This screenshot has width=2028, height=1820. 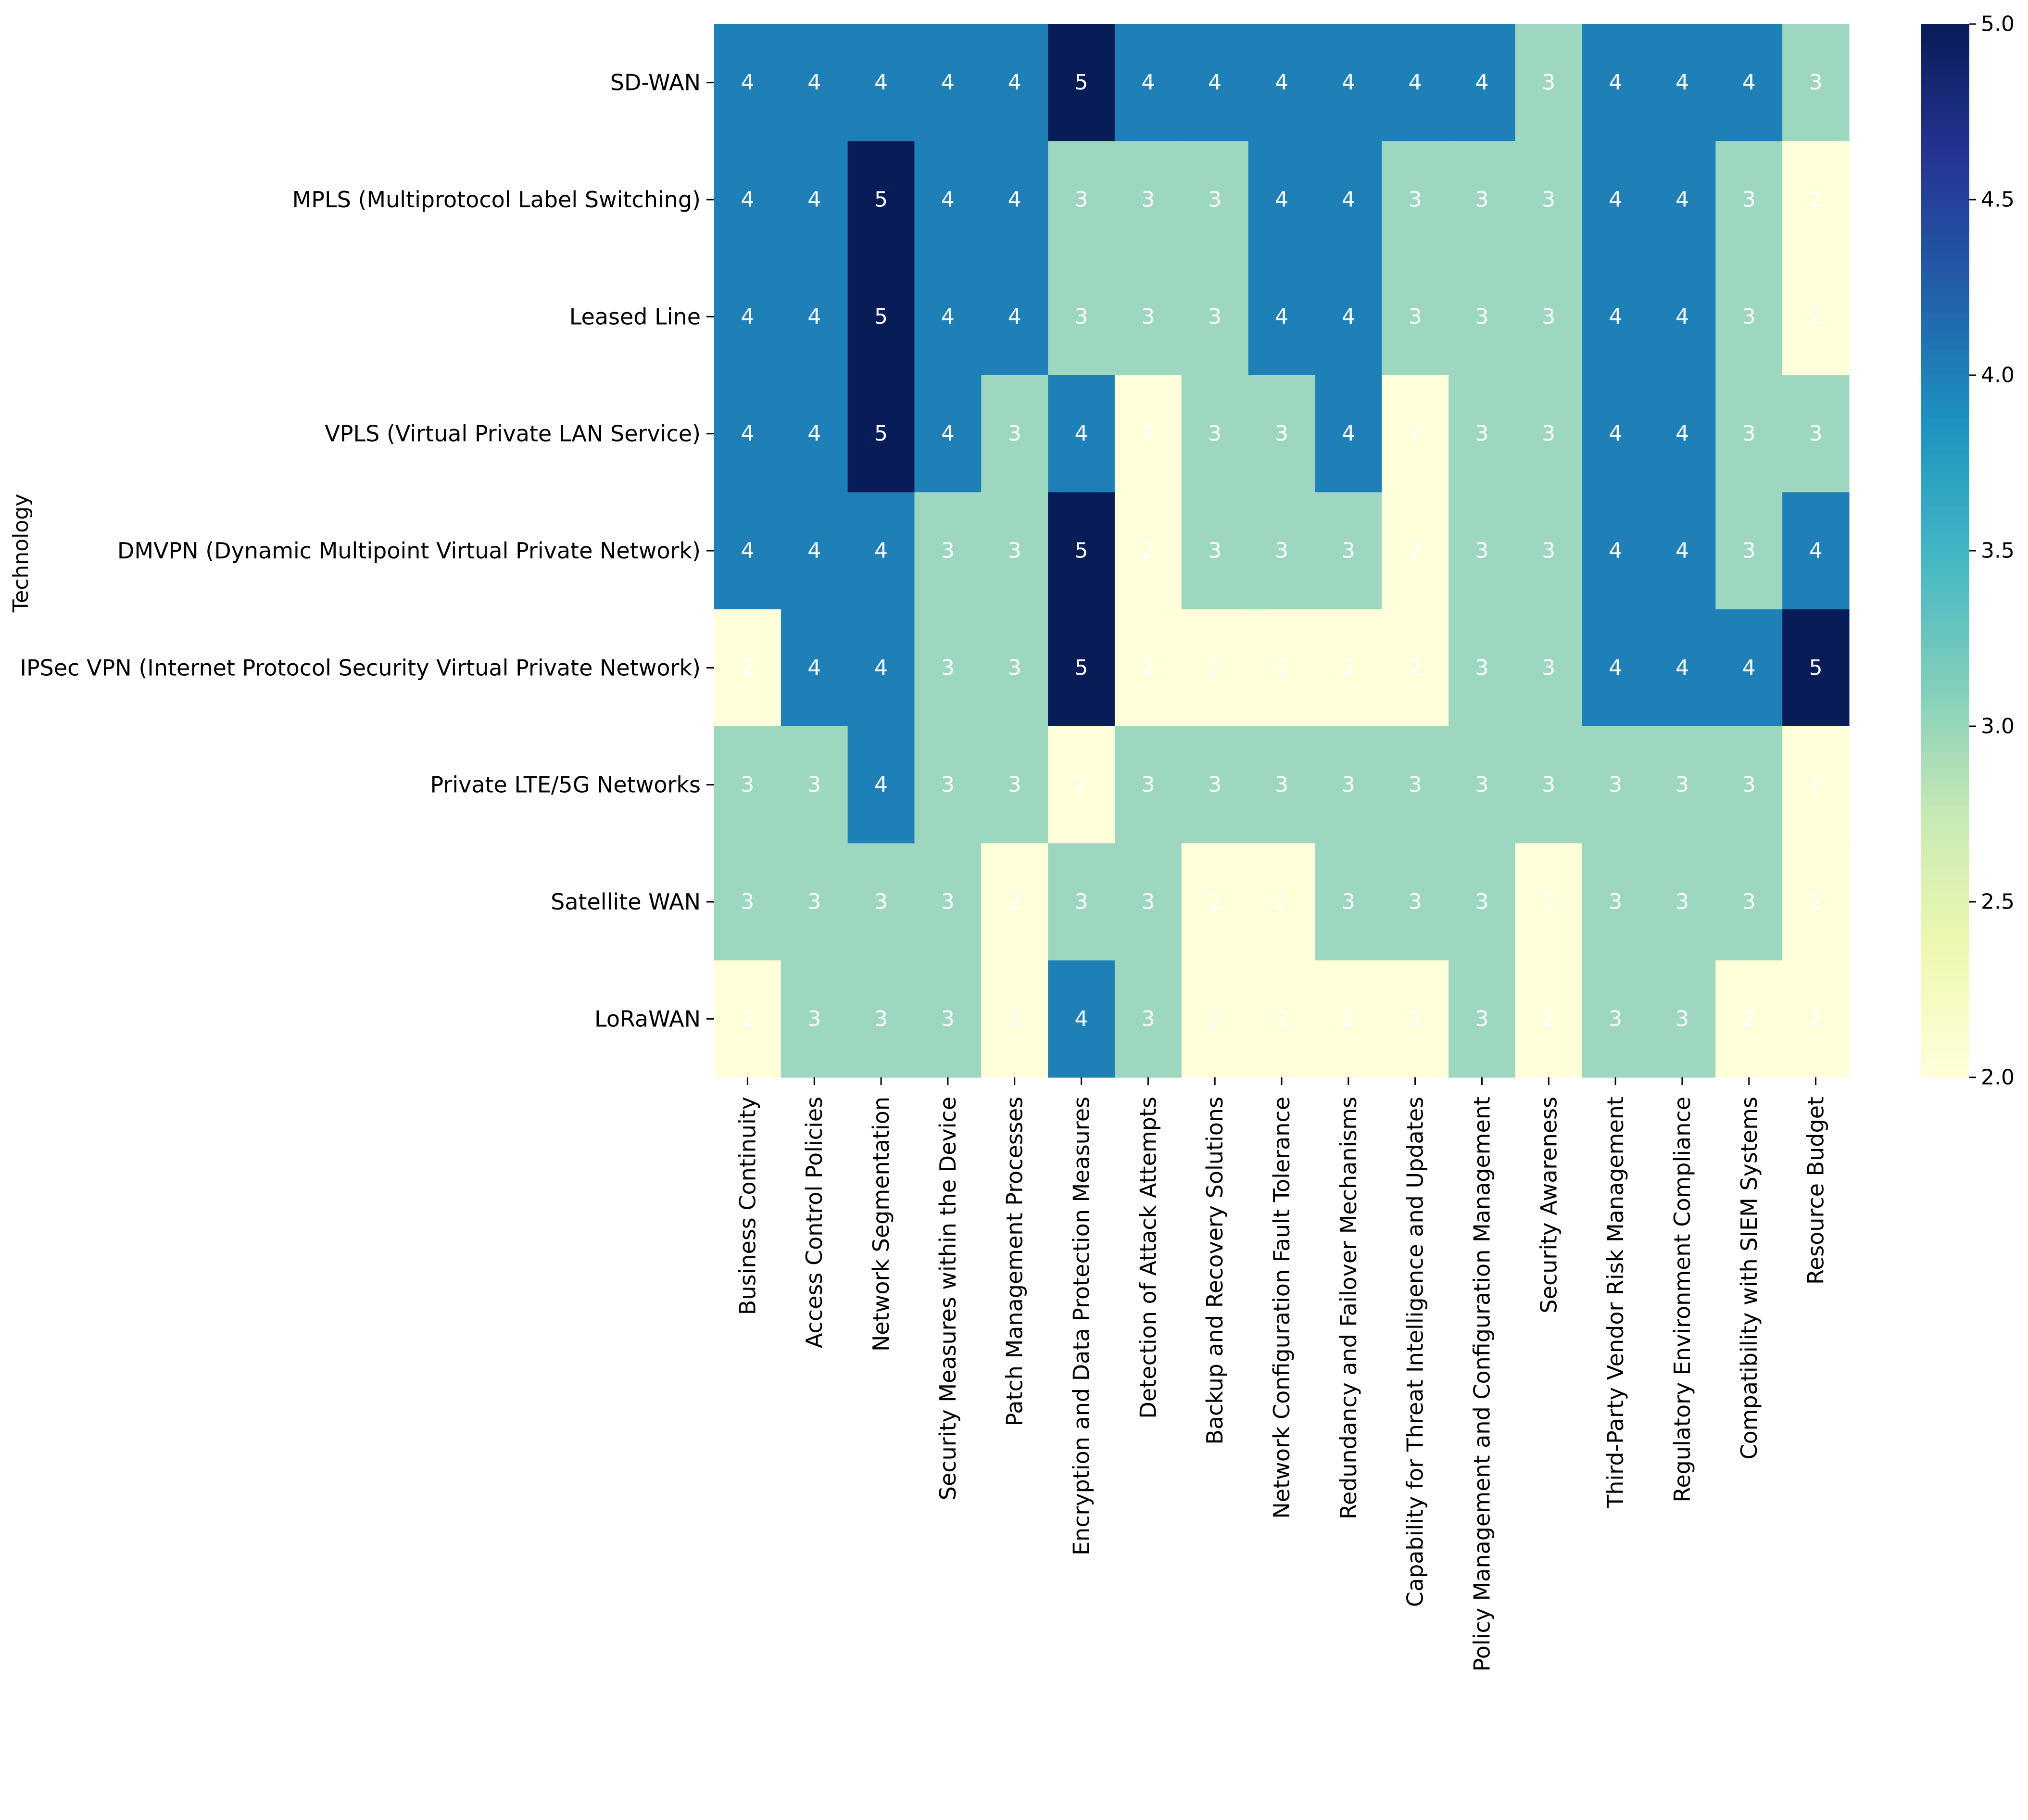 I want to click on x-tick-label: Backup and Recovery Solutions, so click(x=1215, y=1271).